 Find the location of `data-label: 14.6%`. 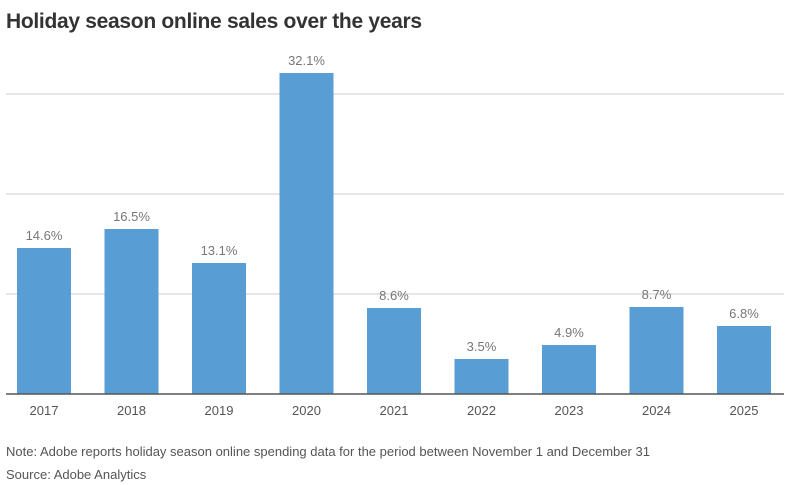

data-label: 14.6% is located at coordinates (44, 235).